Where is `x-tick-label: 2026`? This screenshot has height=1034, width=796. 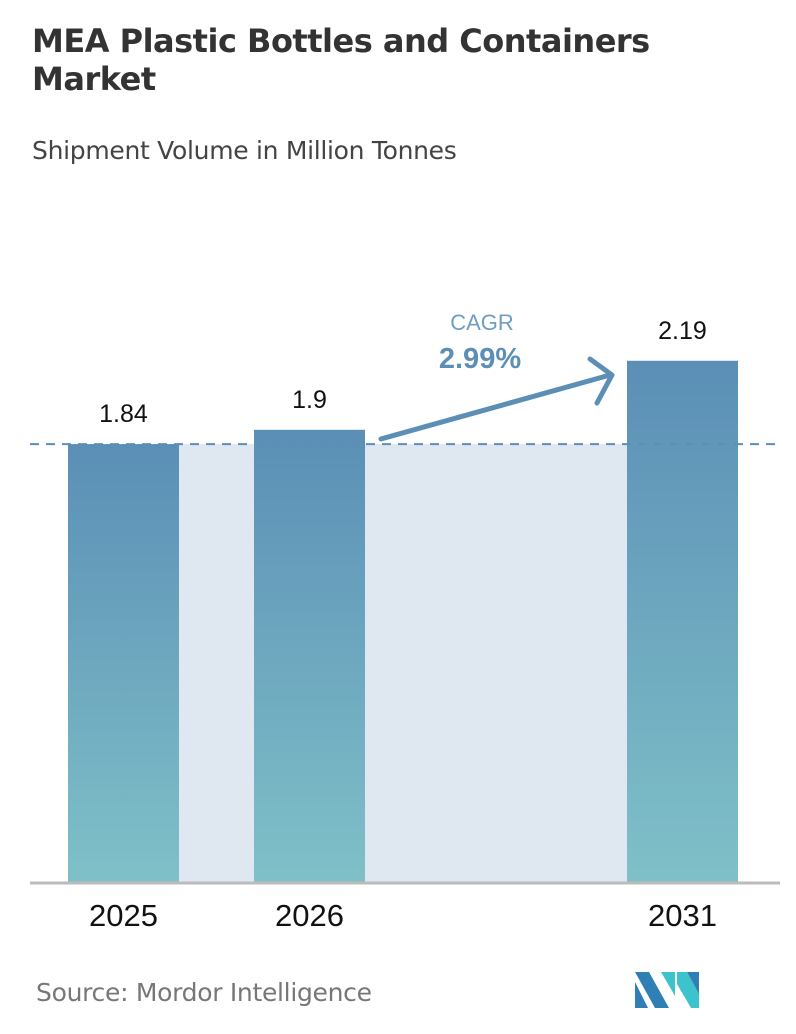 x-tick-label: 2026 is located at coordinates (309, 915).